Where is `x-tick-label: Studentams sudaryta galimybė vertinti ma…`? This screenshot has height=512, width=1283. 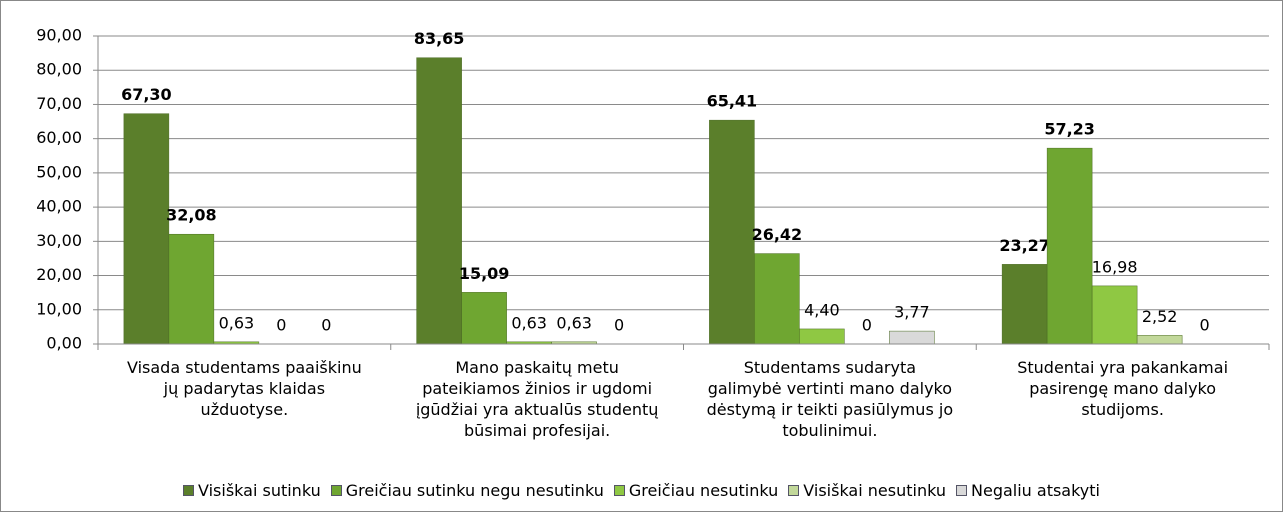 x-tick-label: Studentams sudaryta galimybė vertinti ma… is located at coordinates (830, 399).